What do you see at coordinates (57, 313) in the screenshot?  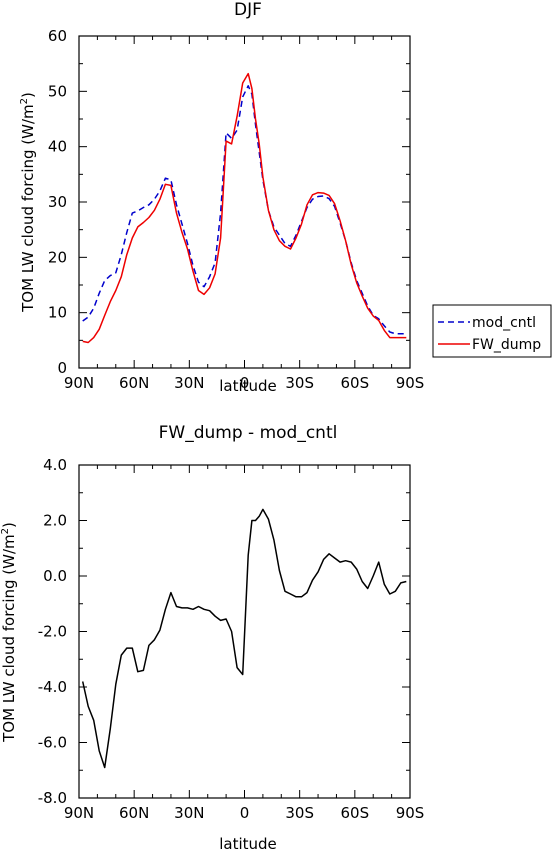 I see `y-tick-label: 10` at bounding box center [57, 313].